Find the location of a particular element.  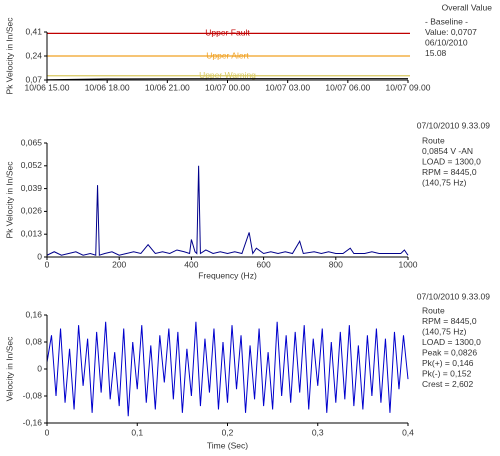

threshold-label: Upper Alert is located at coordinates (227, 55).